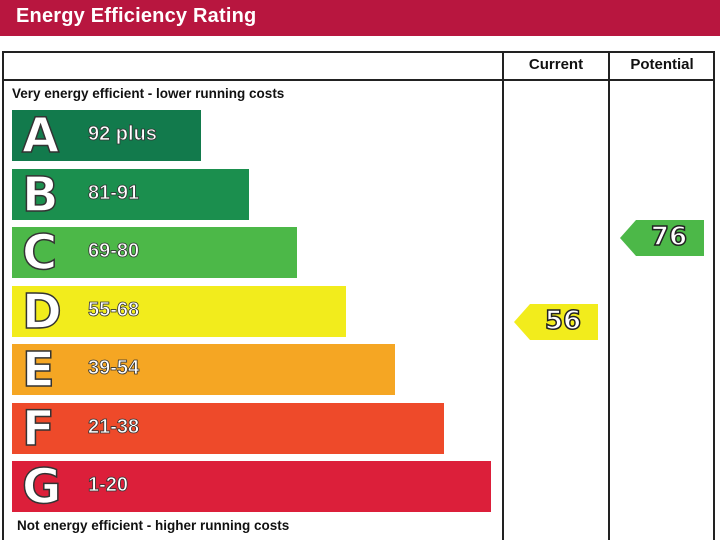 The height and width of the screenshot is (540, 720). I want to click on band-a: A 92 plus, so click(106, 136).